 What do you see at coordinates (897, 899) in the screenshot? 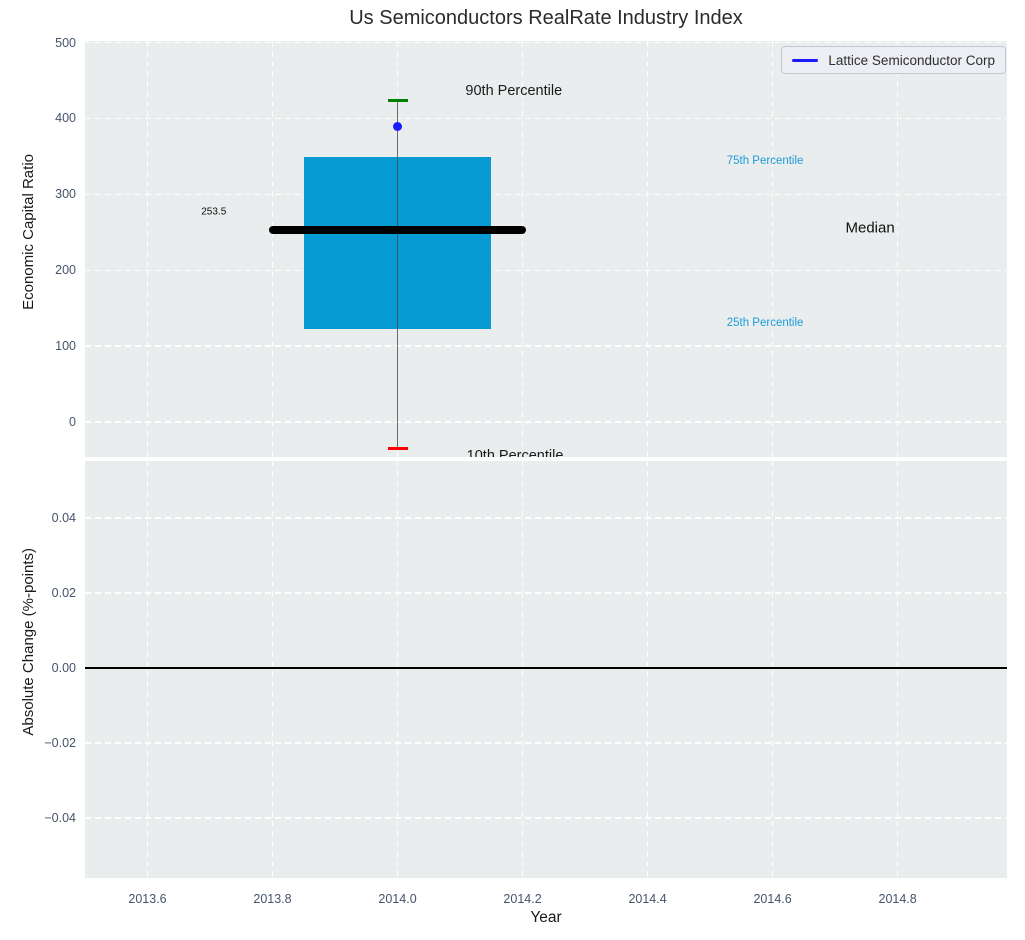
I see `x-tick-label: 2014.8` at bounding box center [897, 899].